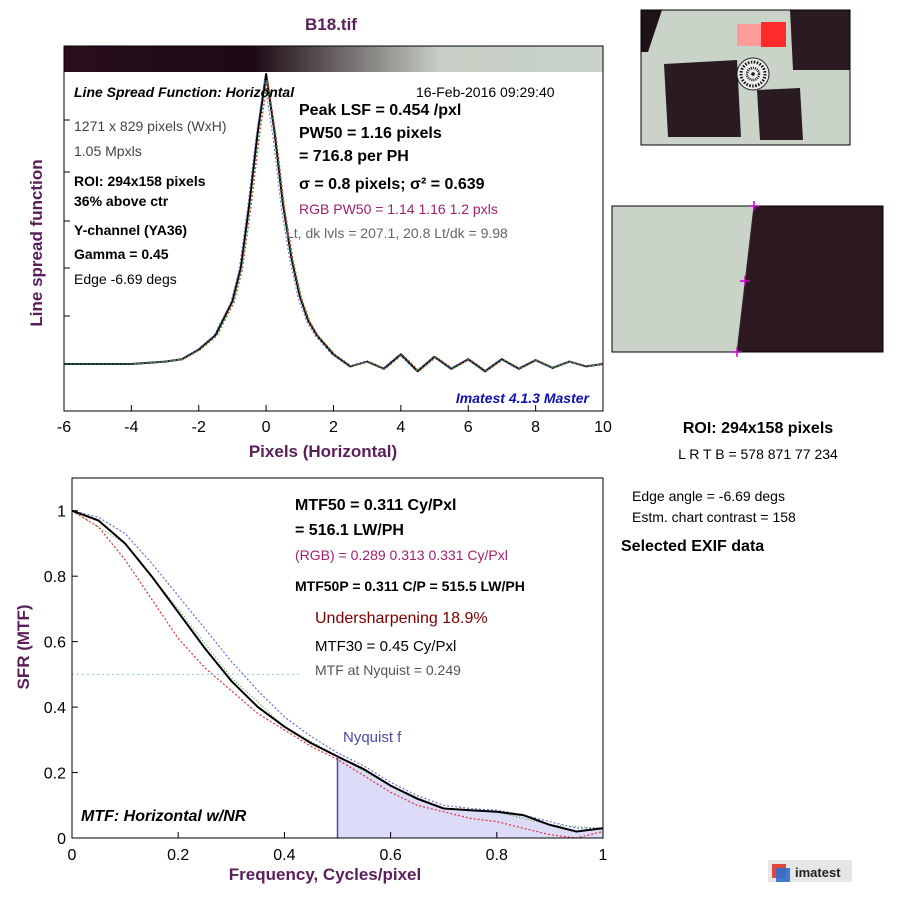 Image resolution: width=900 pixels, height=900 pixels. I want to click on lsf-title: Line Spread Function: Horizontal, so click(184, 92).